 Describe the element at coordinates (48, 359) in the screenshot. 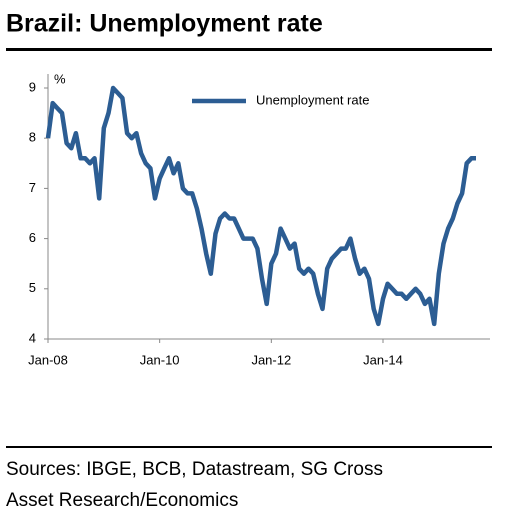

I see `x-tick-label: Jan-08` at that location.